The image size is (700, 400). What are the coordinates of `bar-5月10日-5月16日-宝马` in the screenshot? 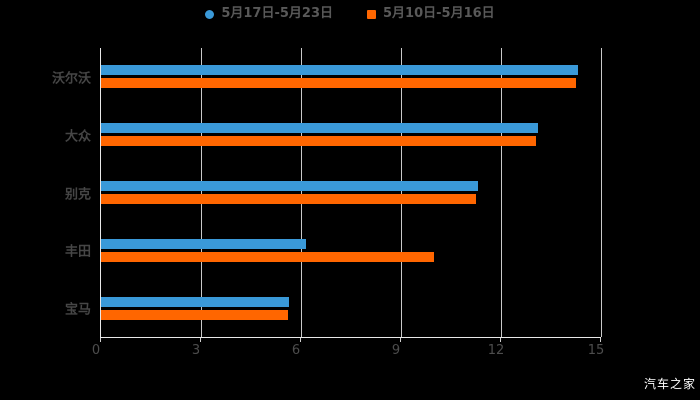 It's located at (194, 314).